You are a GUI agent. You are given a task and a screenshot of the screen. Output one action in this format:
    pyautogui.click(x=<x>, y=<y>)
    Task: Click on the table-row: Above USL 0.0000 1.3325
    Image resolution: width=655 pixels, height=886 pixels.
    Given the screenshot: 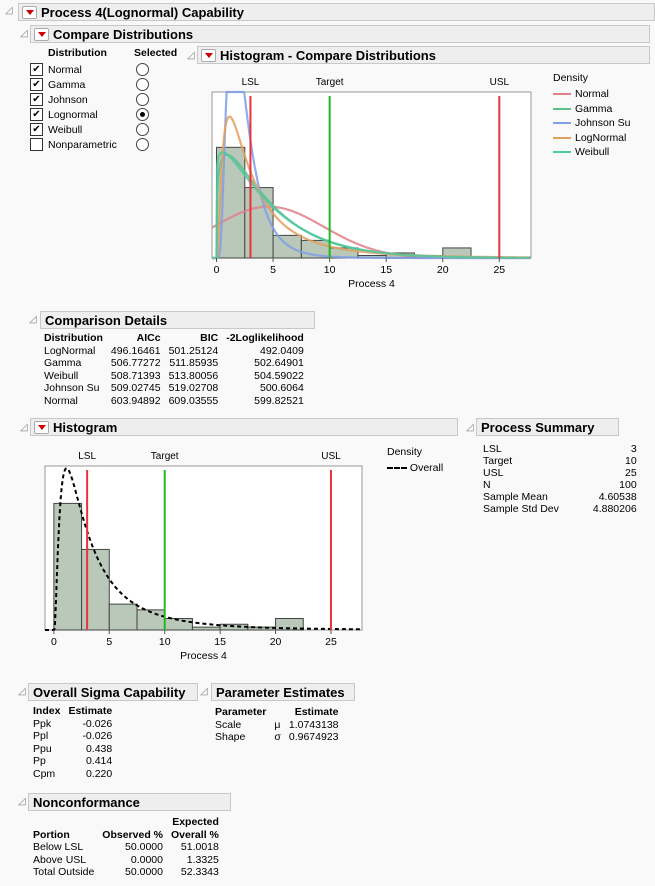 What is the action you would take?
    pyautogui.click(x=126, y=860)
    